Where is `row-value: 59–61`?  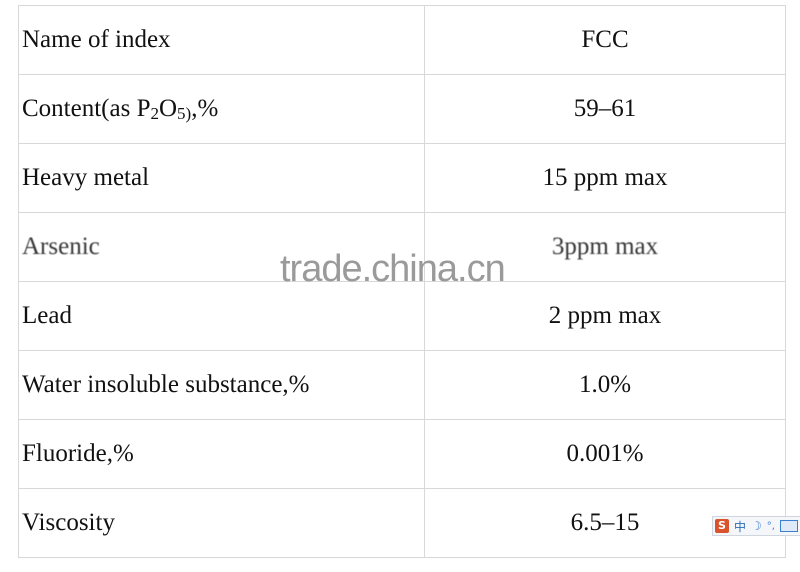
row-value: 59–61 is located at coordinates (605, 109).